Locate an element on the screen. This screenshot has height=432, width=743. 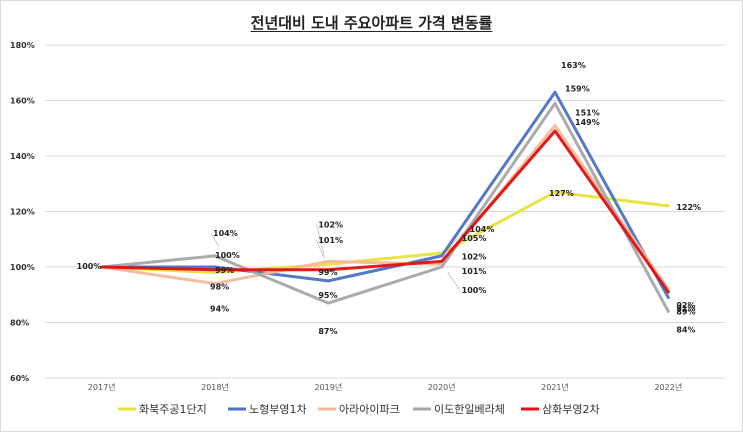
y-tick-label: 140% is located at coordinates (22, 156).